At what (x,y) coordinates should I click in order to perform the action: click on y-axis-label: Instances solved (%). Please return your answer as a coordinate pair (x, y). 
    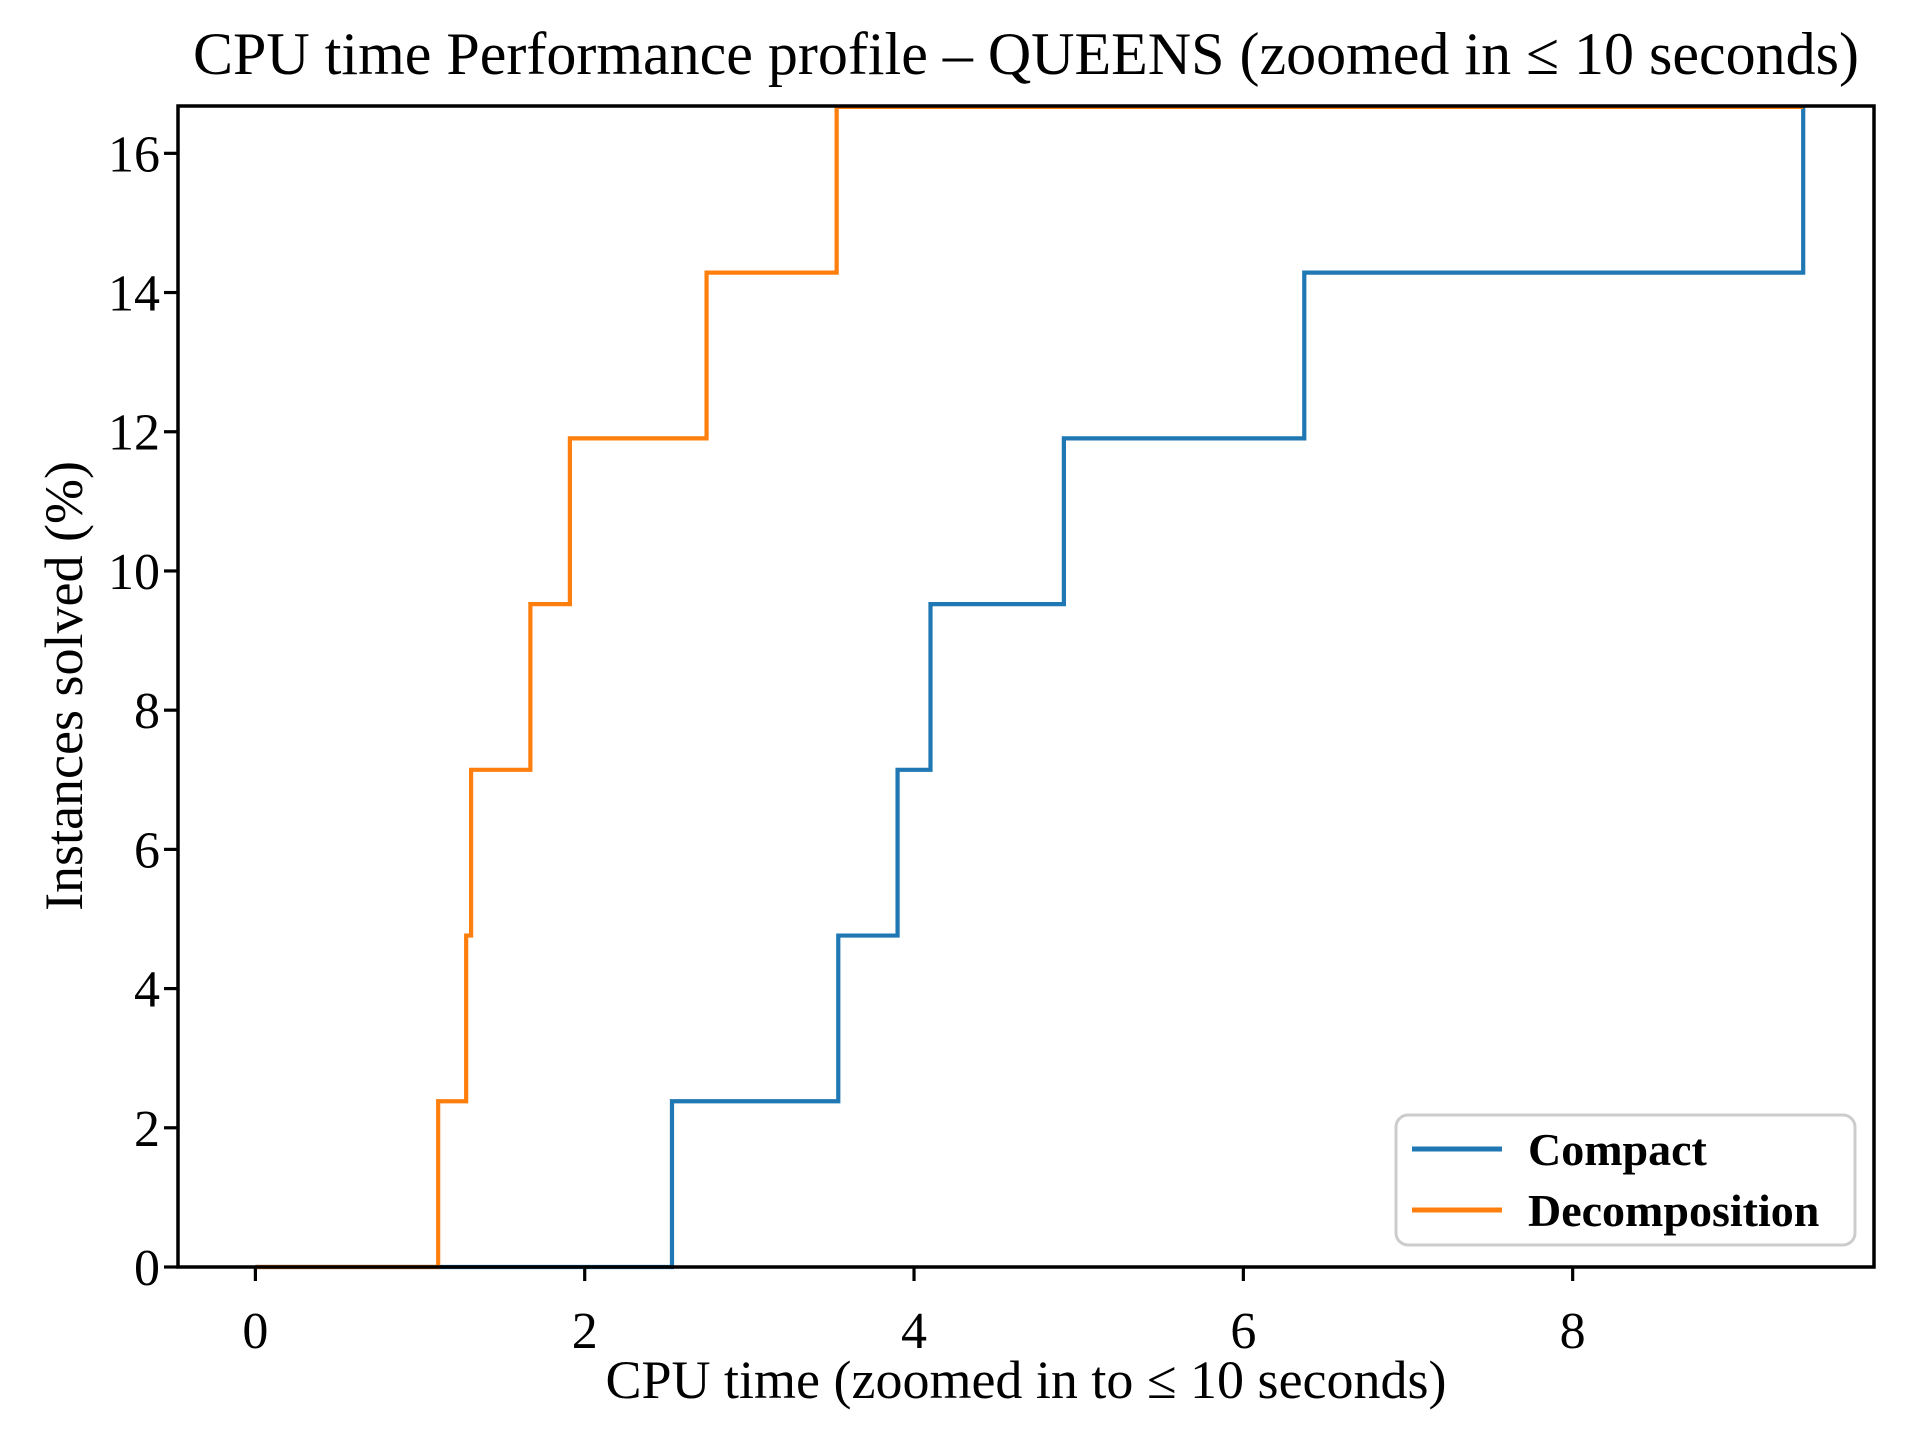
    Looking at the image, I should click on (64, 686).